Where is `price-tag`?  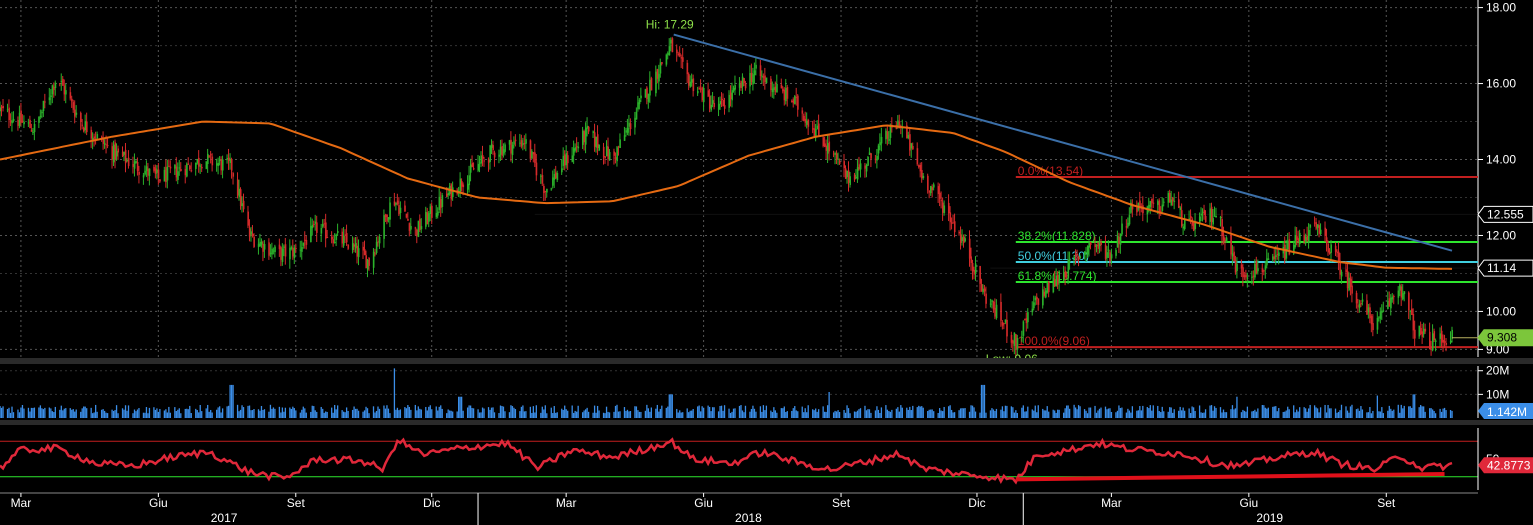 price-tag is located at coordinates (1505, 338).